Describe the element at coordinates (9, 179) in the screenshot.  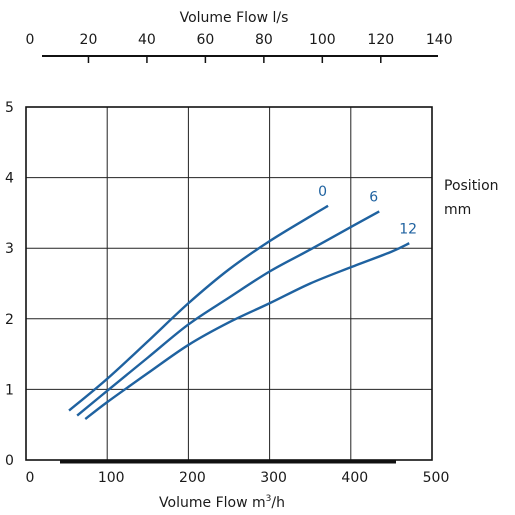
I see `y-tick-label: 4` at that location.